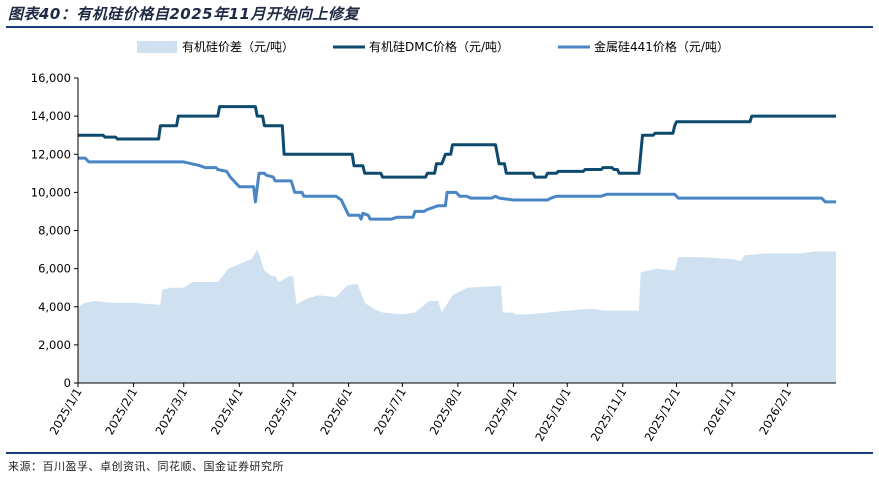 This screenshot has width=879, height=480. What do you see at coordinates (54, 231) in the screenshot?
I see `y-tick-label: 8,000` at bounding box center [54, 231].